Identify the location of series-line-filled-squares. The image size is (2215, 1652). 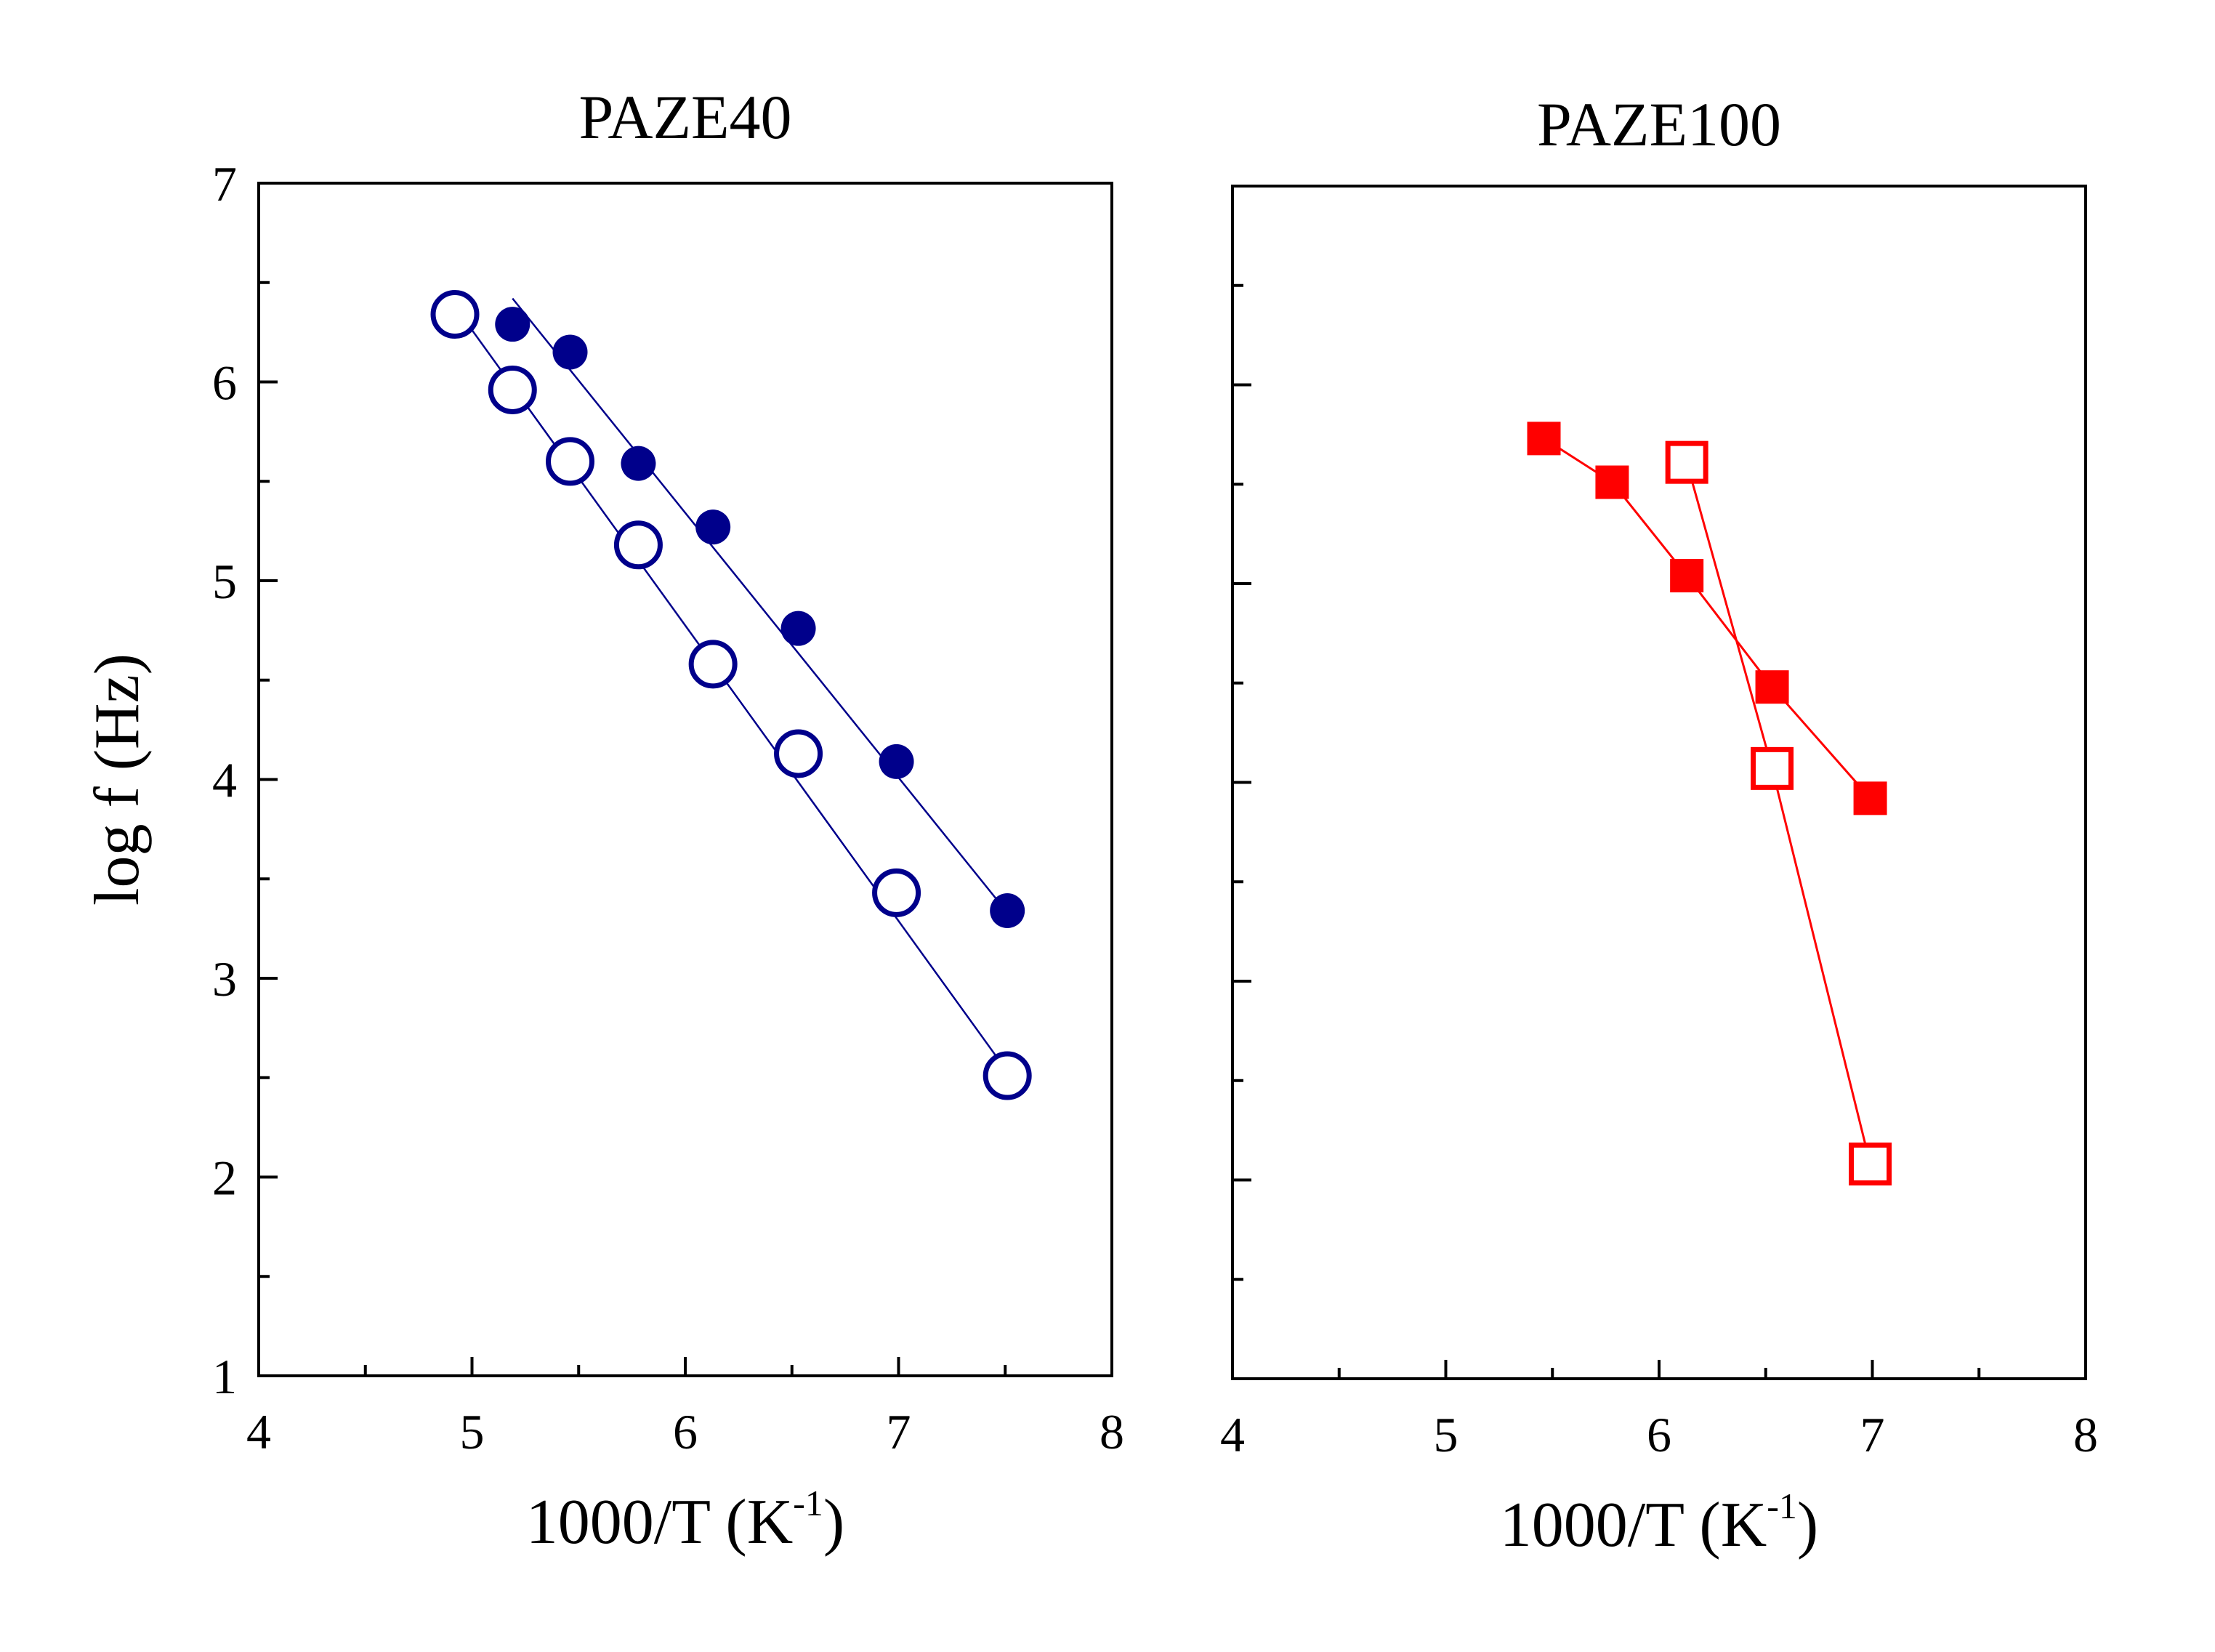
(1707, 618).